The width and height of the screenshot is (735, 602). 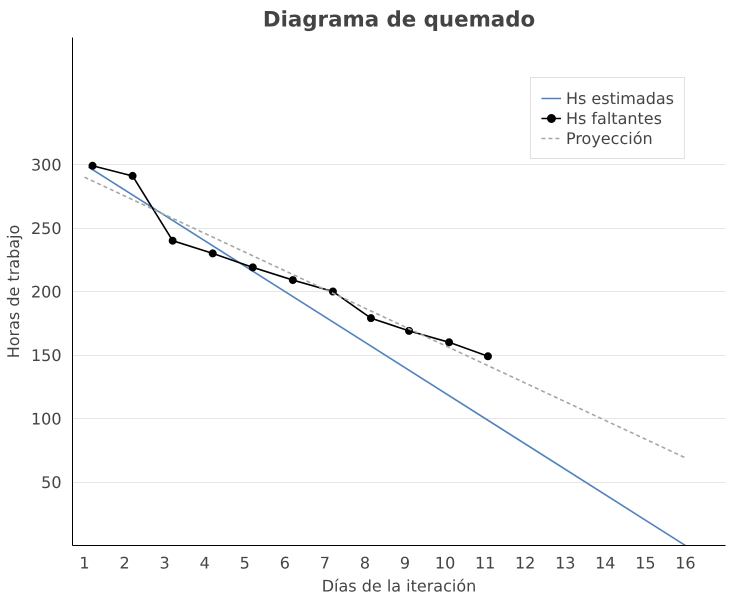 What do you see at coordinates (485, 563) in the screenshot?
I see `x-tick-label: 11` at bounding box center [485, 563].